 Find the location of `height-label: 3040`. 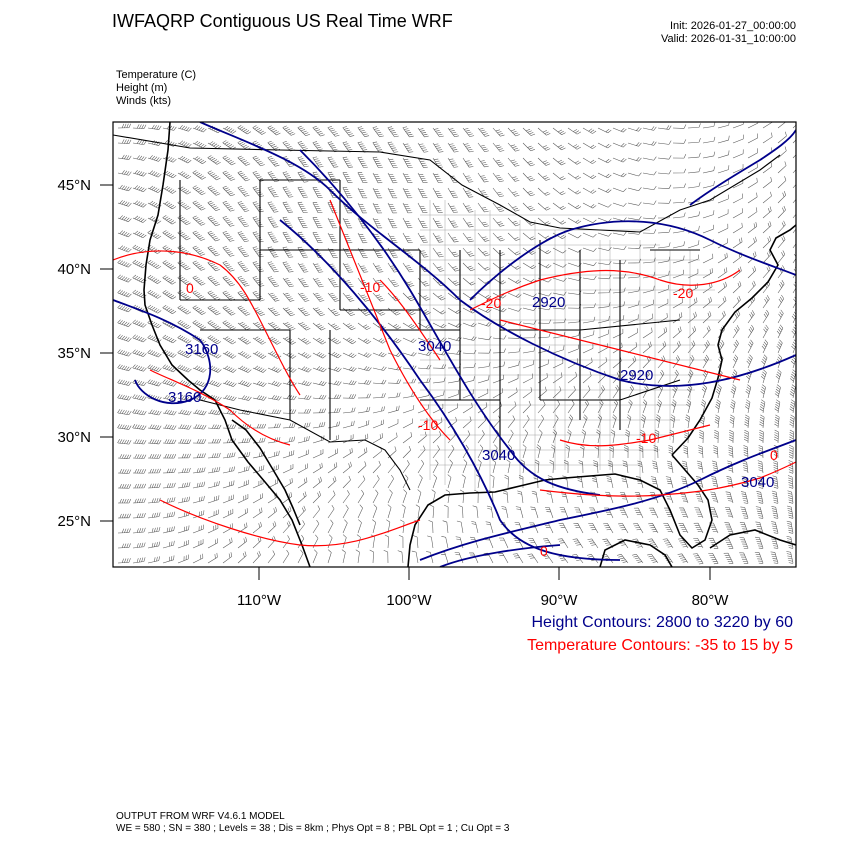

height-label: 3040 is located at coordinates (498, 455).